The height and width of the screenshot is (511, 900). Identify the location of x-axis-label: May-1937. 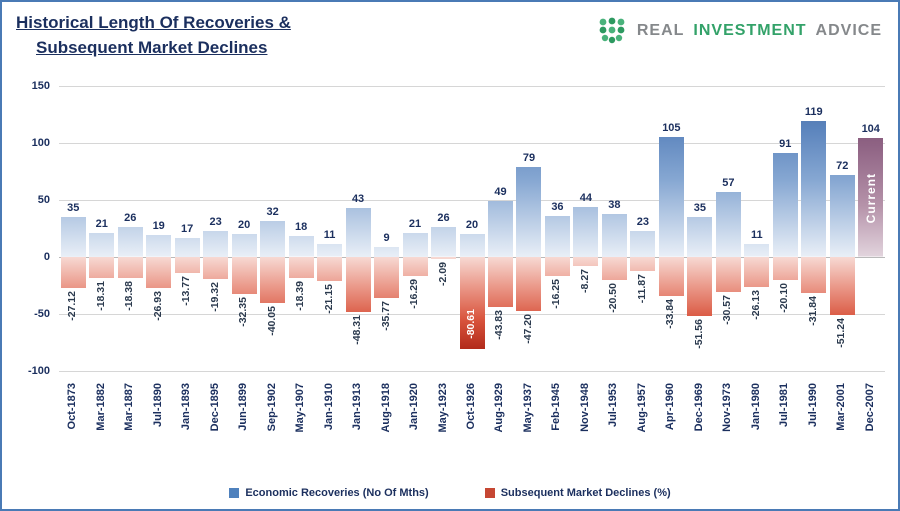
(527, 408).